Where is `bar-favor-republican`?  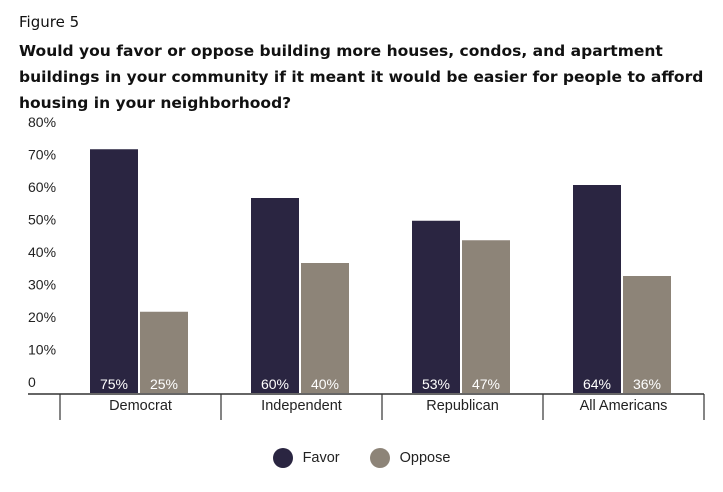 bar-favor-republican is located at coordinates (436, 306).